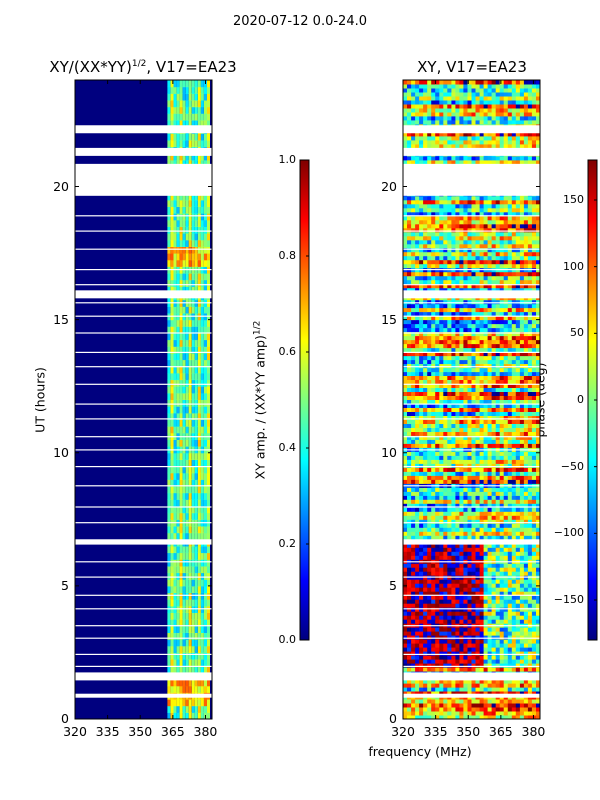 The height and width of the screenshot is (800, 600). Describe the element at coordinates (468, 731) in the screenshot. I see `right-xtick-label: 350` at that location.